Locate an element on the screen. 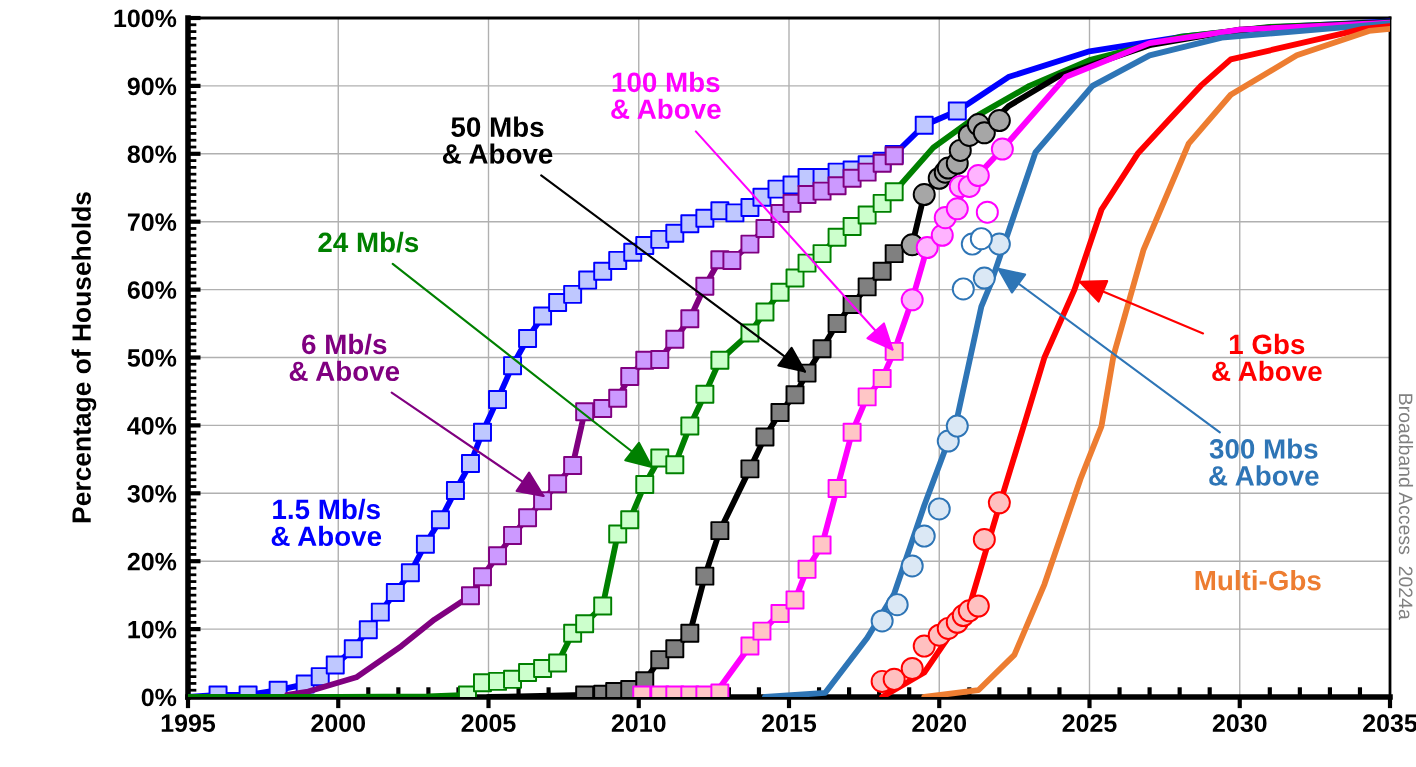 This screenshot has height=767, width=1416. x-tick-label: 2000 is located at coordinates (338, 723).